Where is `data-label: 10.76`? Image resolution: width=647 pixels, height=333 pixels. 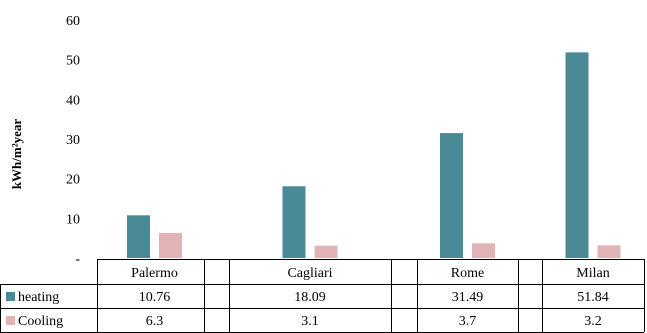
data-label: 10.76 is located at coordinates (155, 297).